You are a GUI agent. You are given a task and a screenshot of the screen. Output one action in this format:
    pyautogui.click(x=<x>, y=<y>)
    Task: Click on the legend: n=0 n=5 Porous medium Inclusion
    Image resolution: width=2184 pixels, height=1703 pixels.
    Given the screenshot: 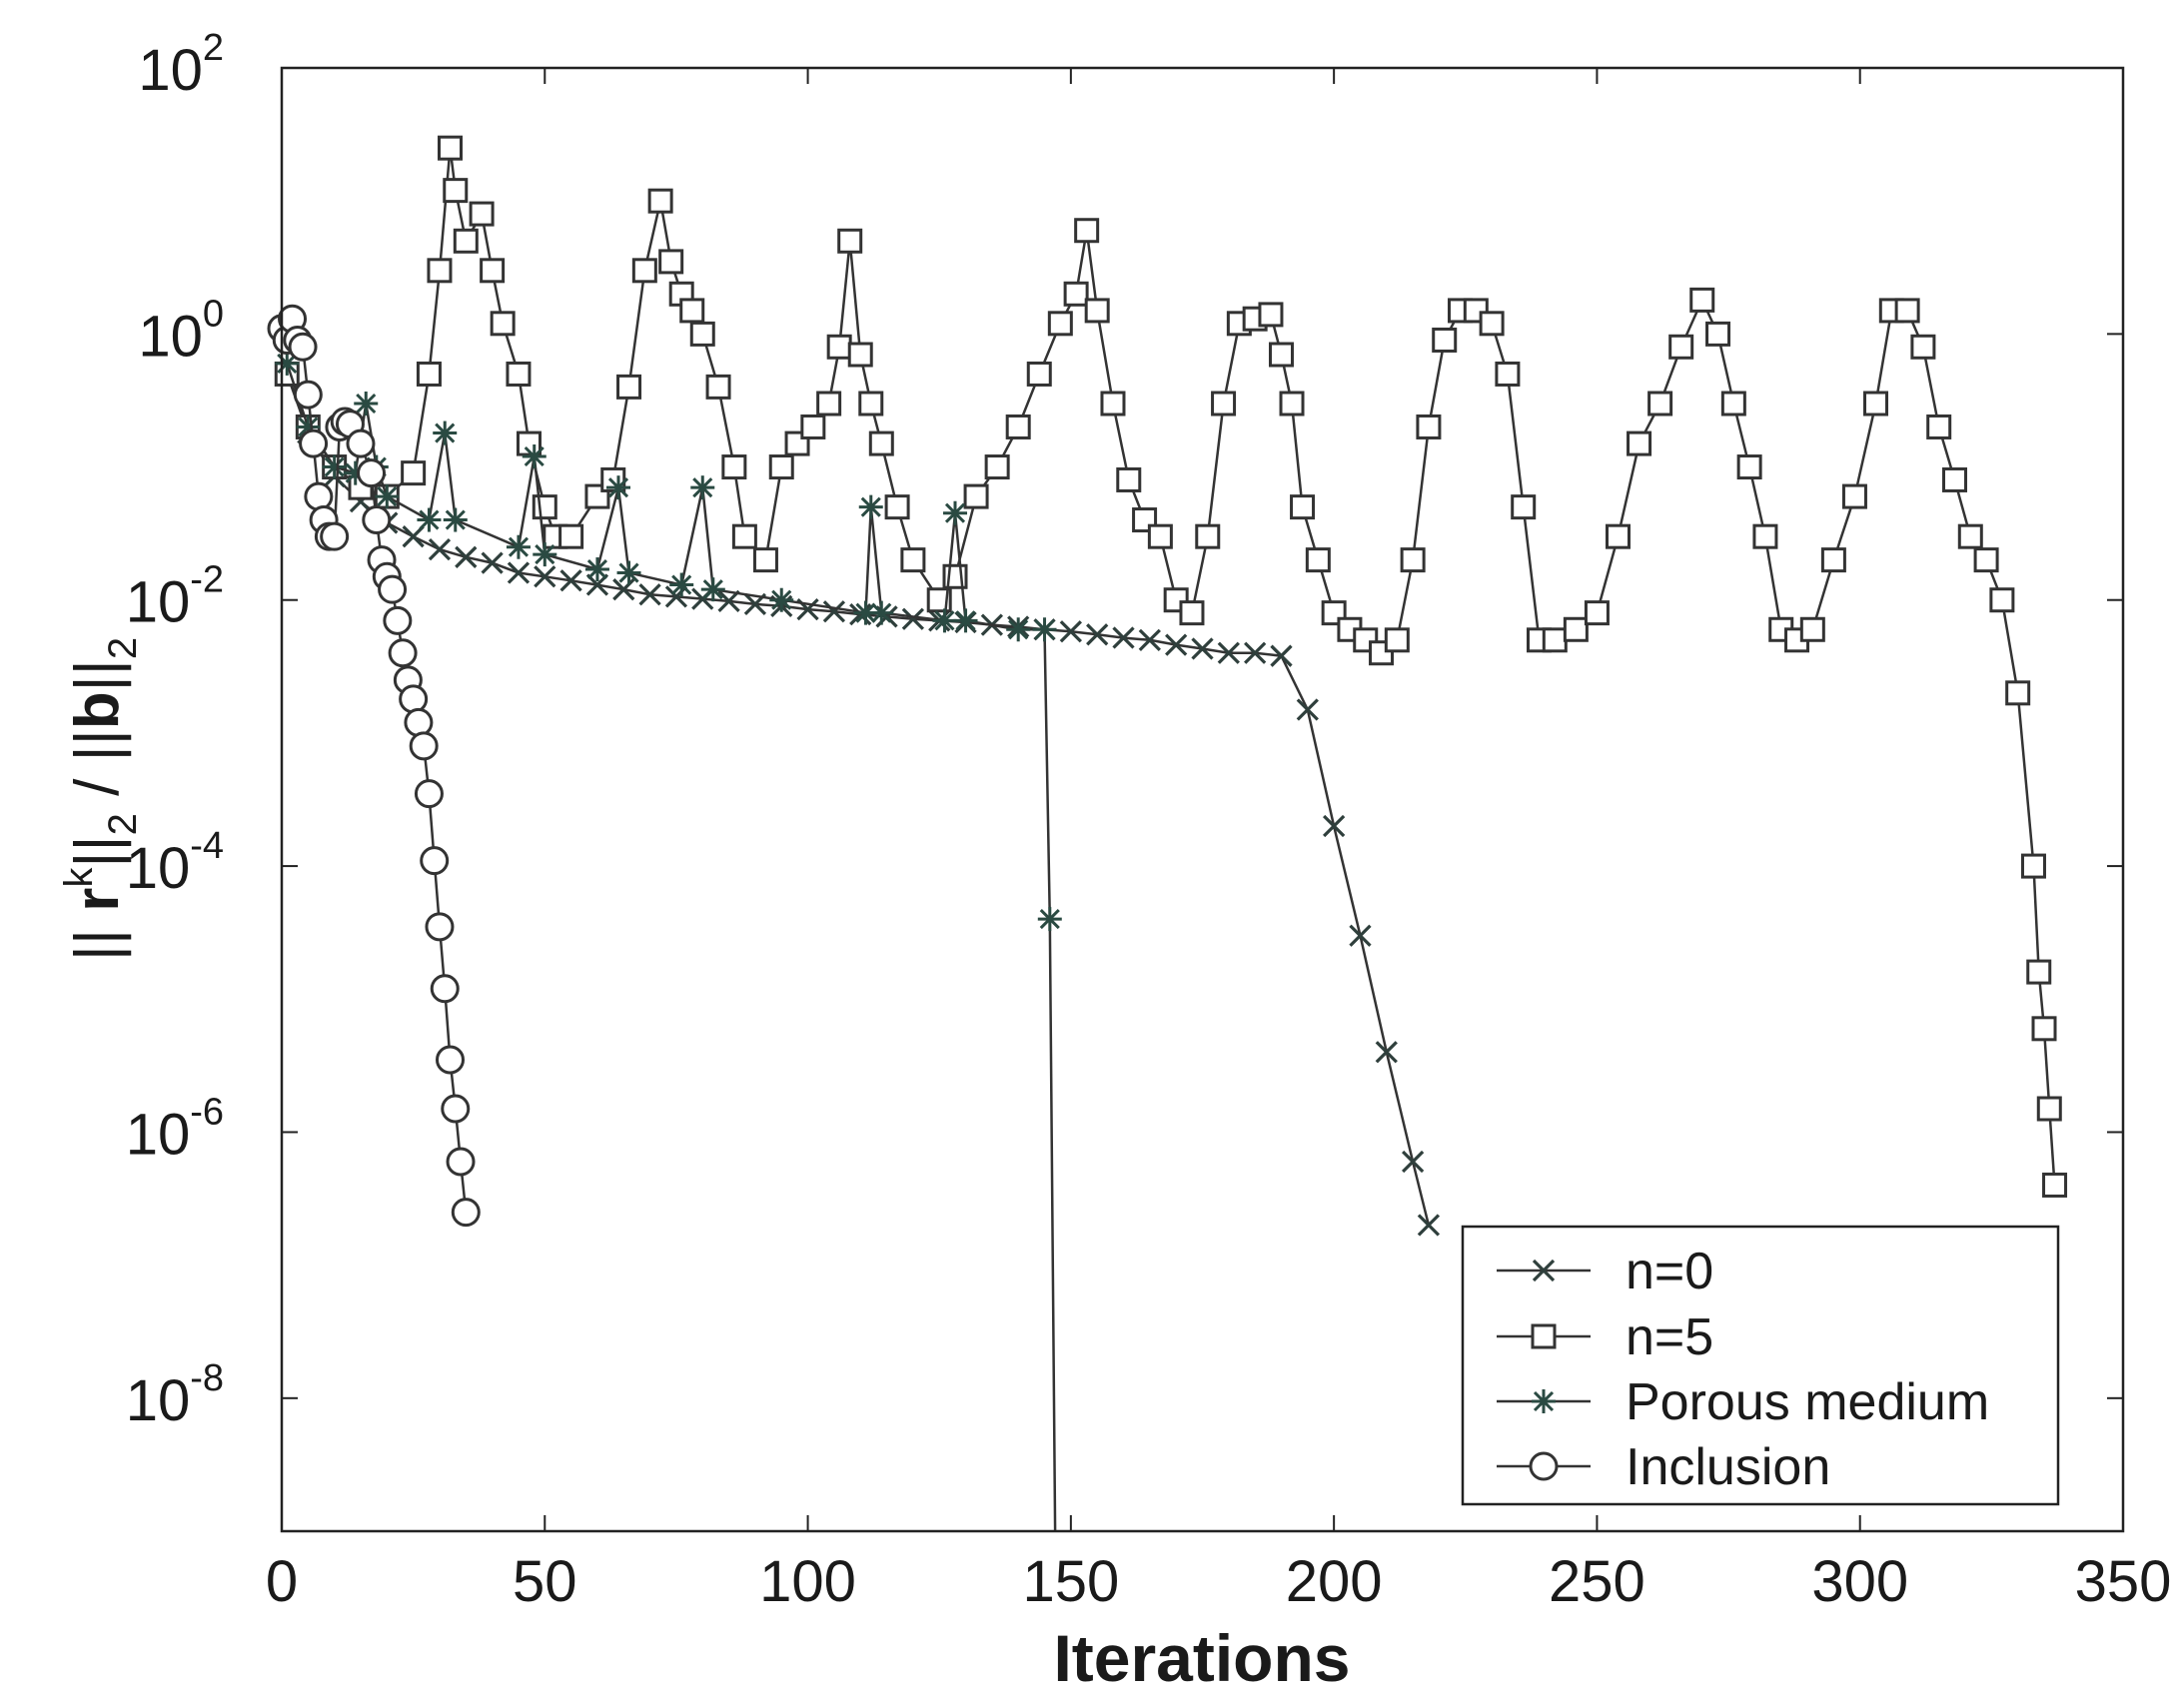 What is the action you would take?
    pyautogui.click(x=1760, y=1365)
    